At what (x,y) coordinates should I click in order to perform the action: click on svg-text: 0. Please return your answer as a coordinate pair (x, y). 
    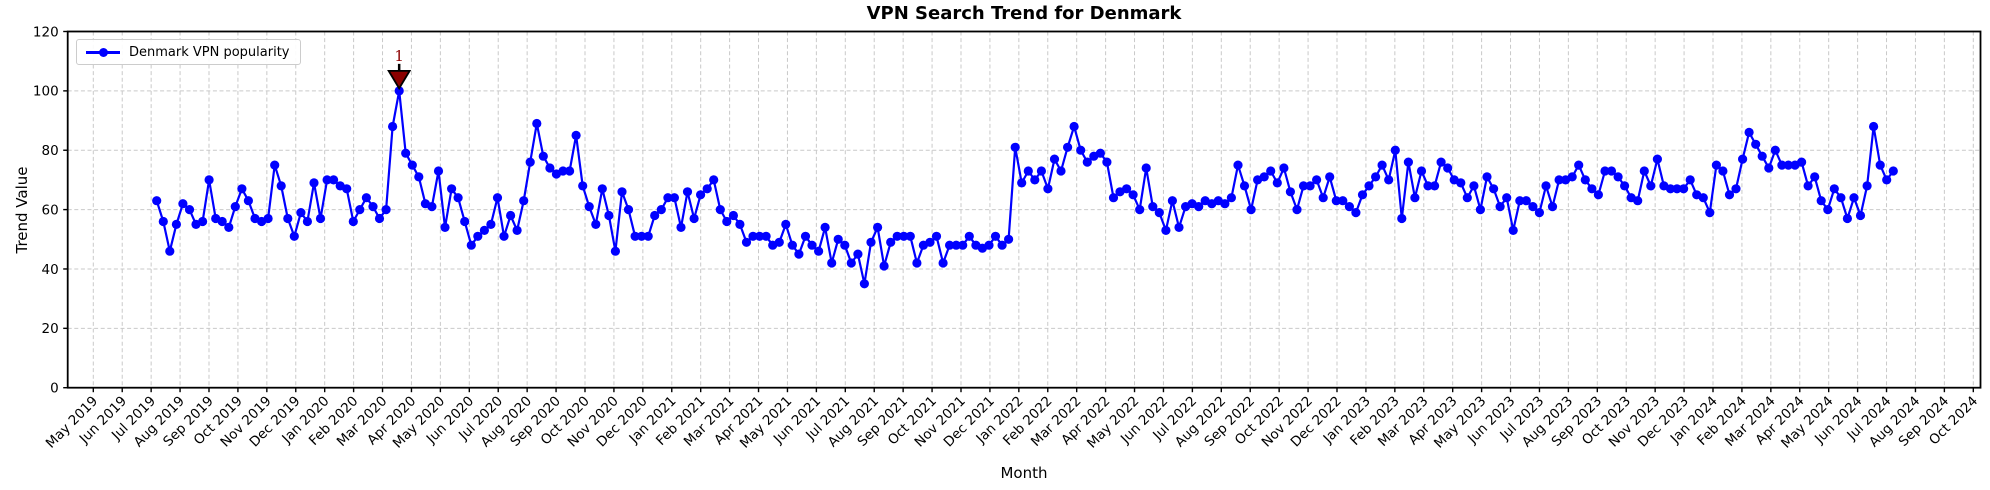
    Looking at the image, I should click on (54, 389).